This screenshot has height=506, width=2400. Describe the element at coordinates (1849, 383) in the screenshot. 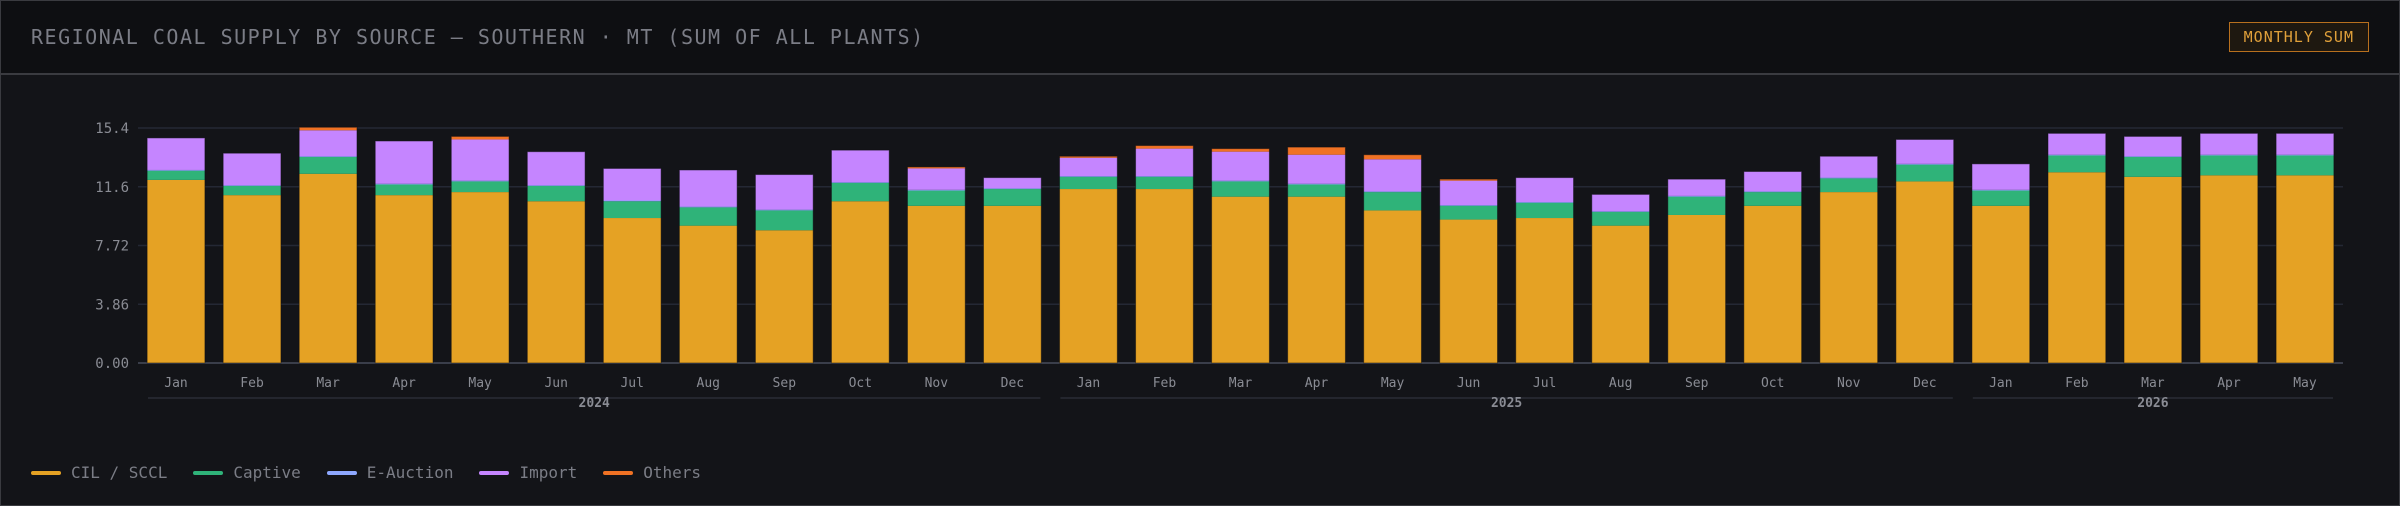

I see `x-tick-label: Nov` at that location.